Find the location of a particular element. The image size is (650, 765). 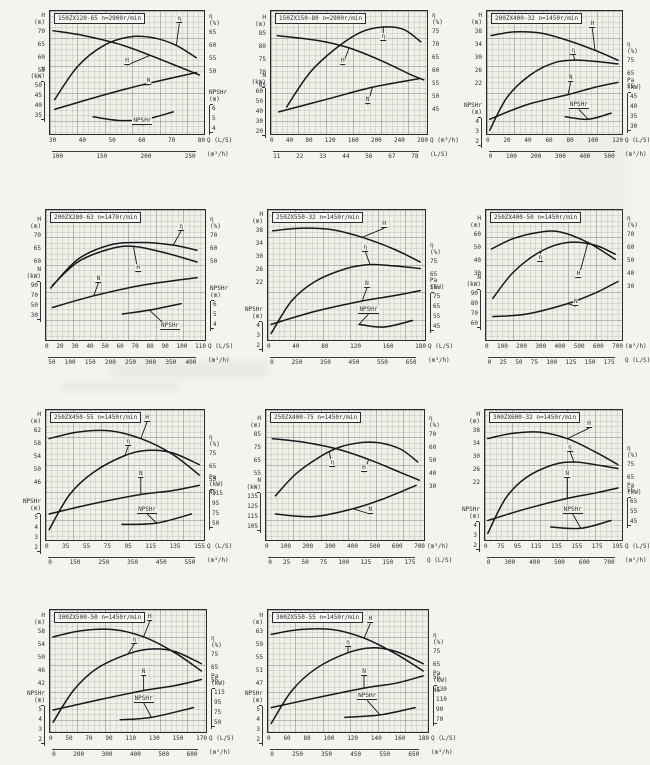

axis-group: NPSHr (m) 4 3 2 is located at coordinates (253, 329).